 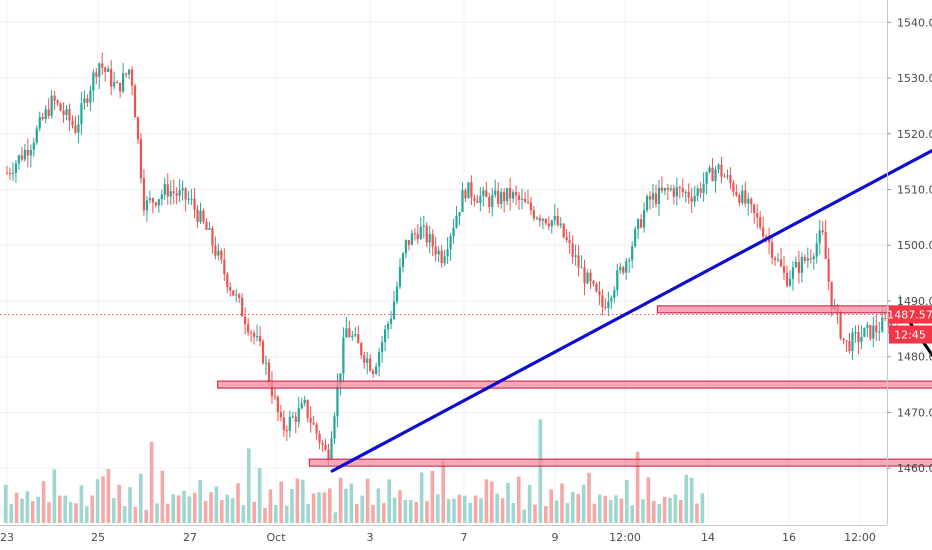 What do you see at coordinates (708, 537) in the screenshot?
I see `x-tick-label: 14` at bounding box center [708, 537].